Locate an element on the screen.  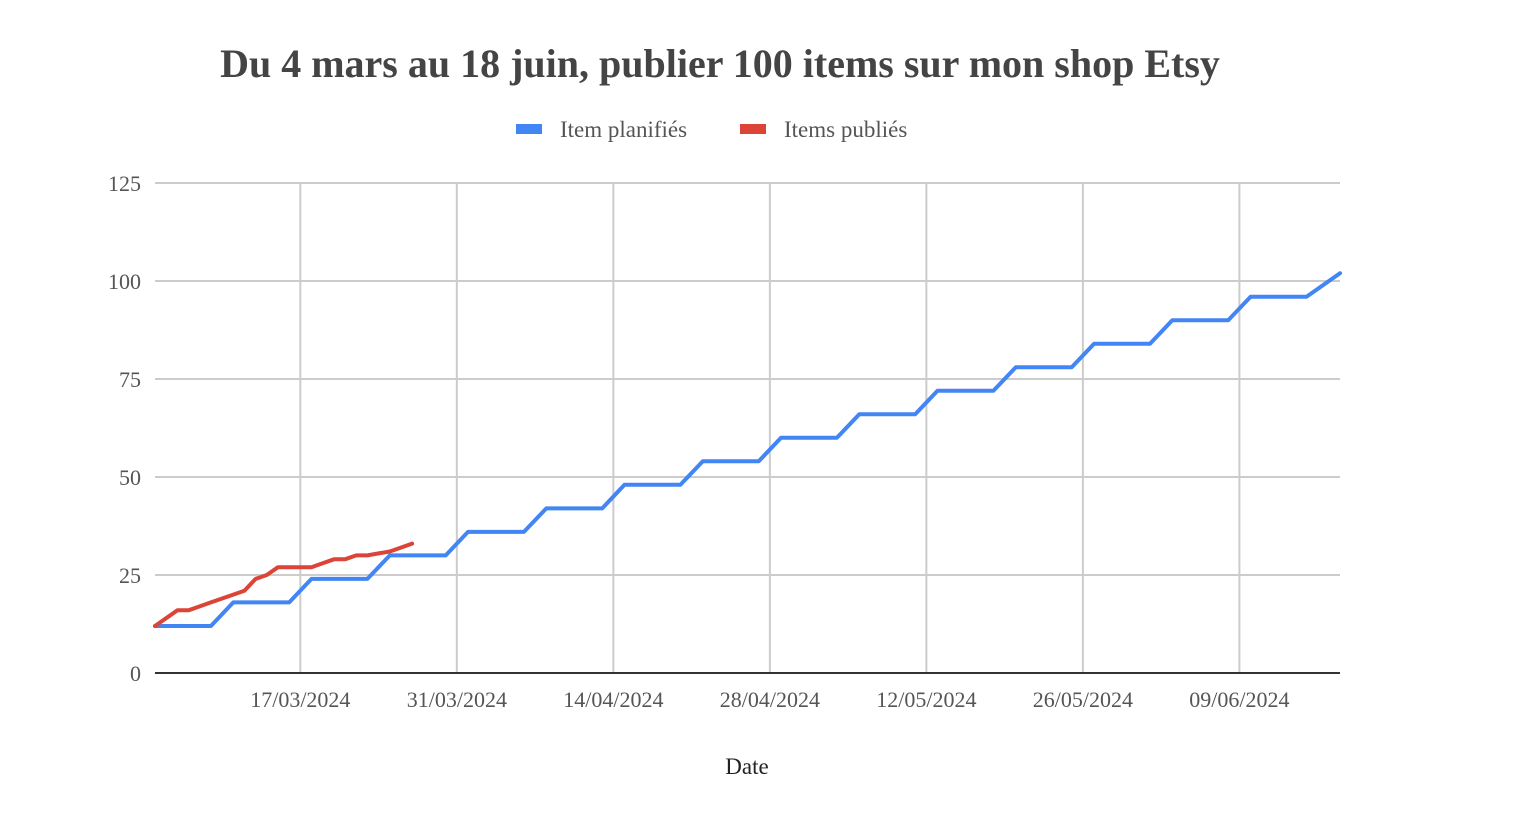
legend-swatch-item-planifies is located at coordinates (529, 129).